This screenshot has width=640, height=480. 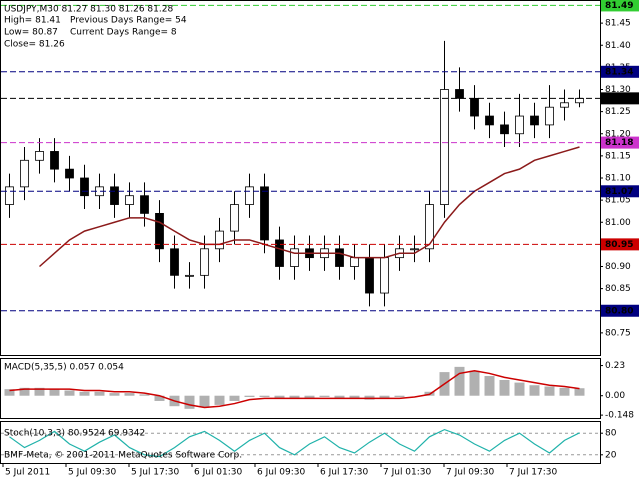 I want to click on macd-signal, so click(x=294, y=389).